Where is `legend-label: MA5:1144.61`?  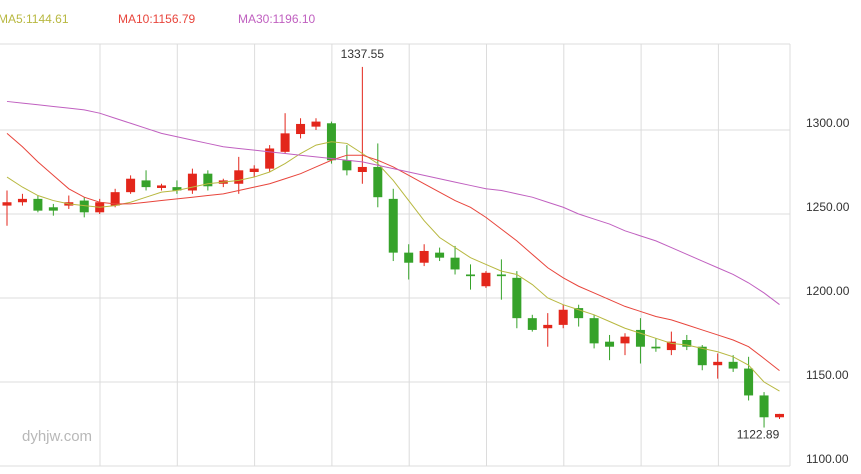
legend-label: MA5:1144.61 is located at coordinates (34, 19).